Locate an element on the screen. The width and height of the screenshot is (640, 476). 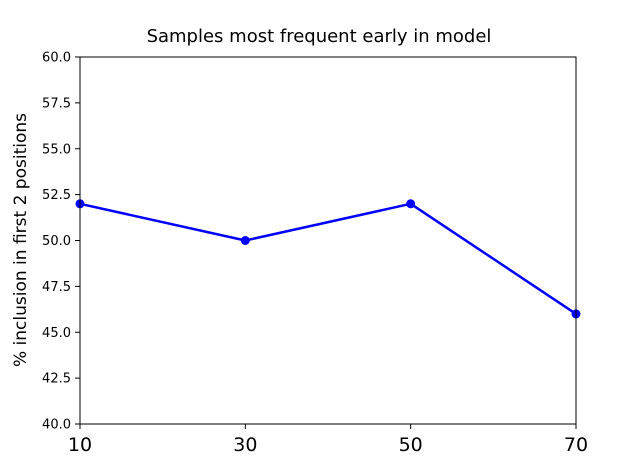
y-axis-ticks: 40.0 42.5 45.0 47.5 50.0 52.5 55.0 57.5 60.0 is located at coordinates (61, 242).